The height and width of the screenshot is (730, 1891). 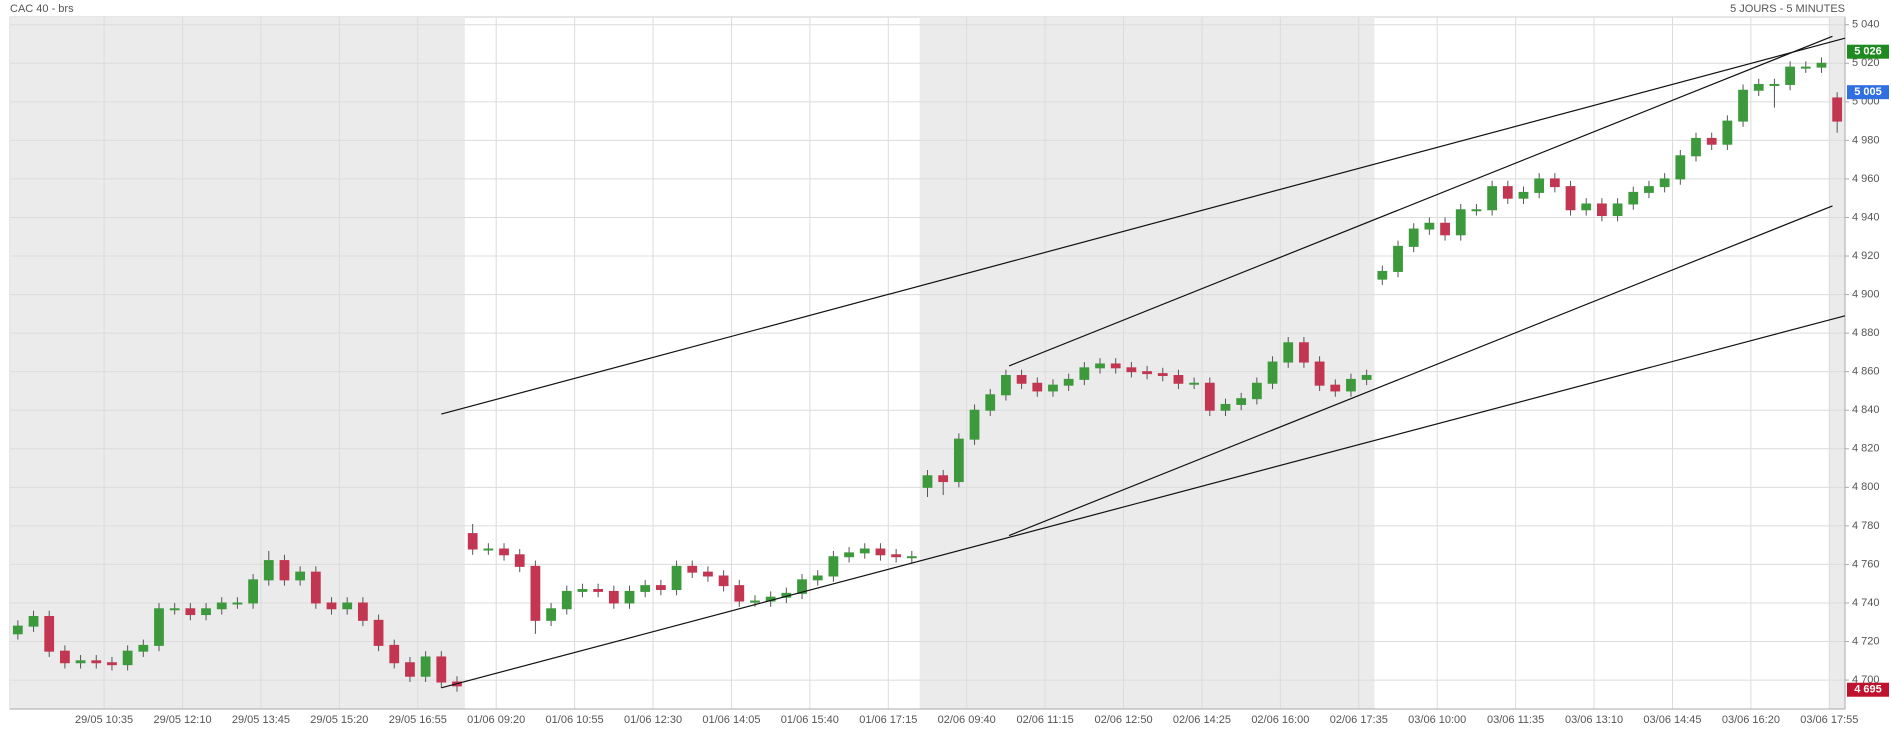 What do you see at coordinates (1866, 256) in the screenshot?
I see `y-tick-label: 4 920` at bounding box center [1866, 256].